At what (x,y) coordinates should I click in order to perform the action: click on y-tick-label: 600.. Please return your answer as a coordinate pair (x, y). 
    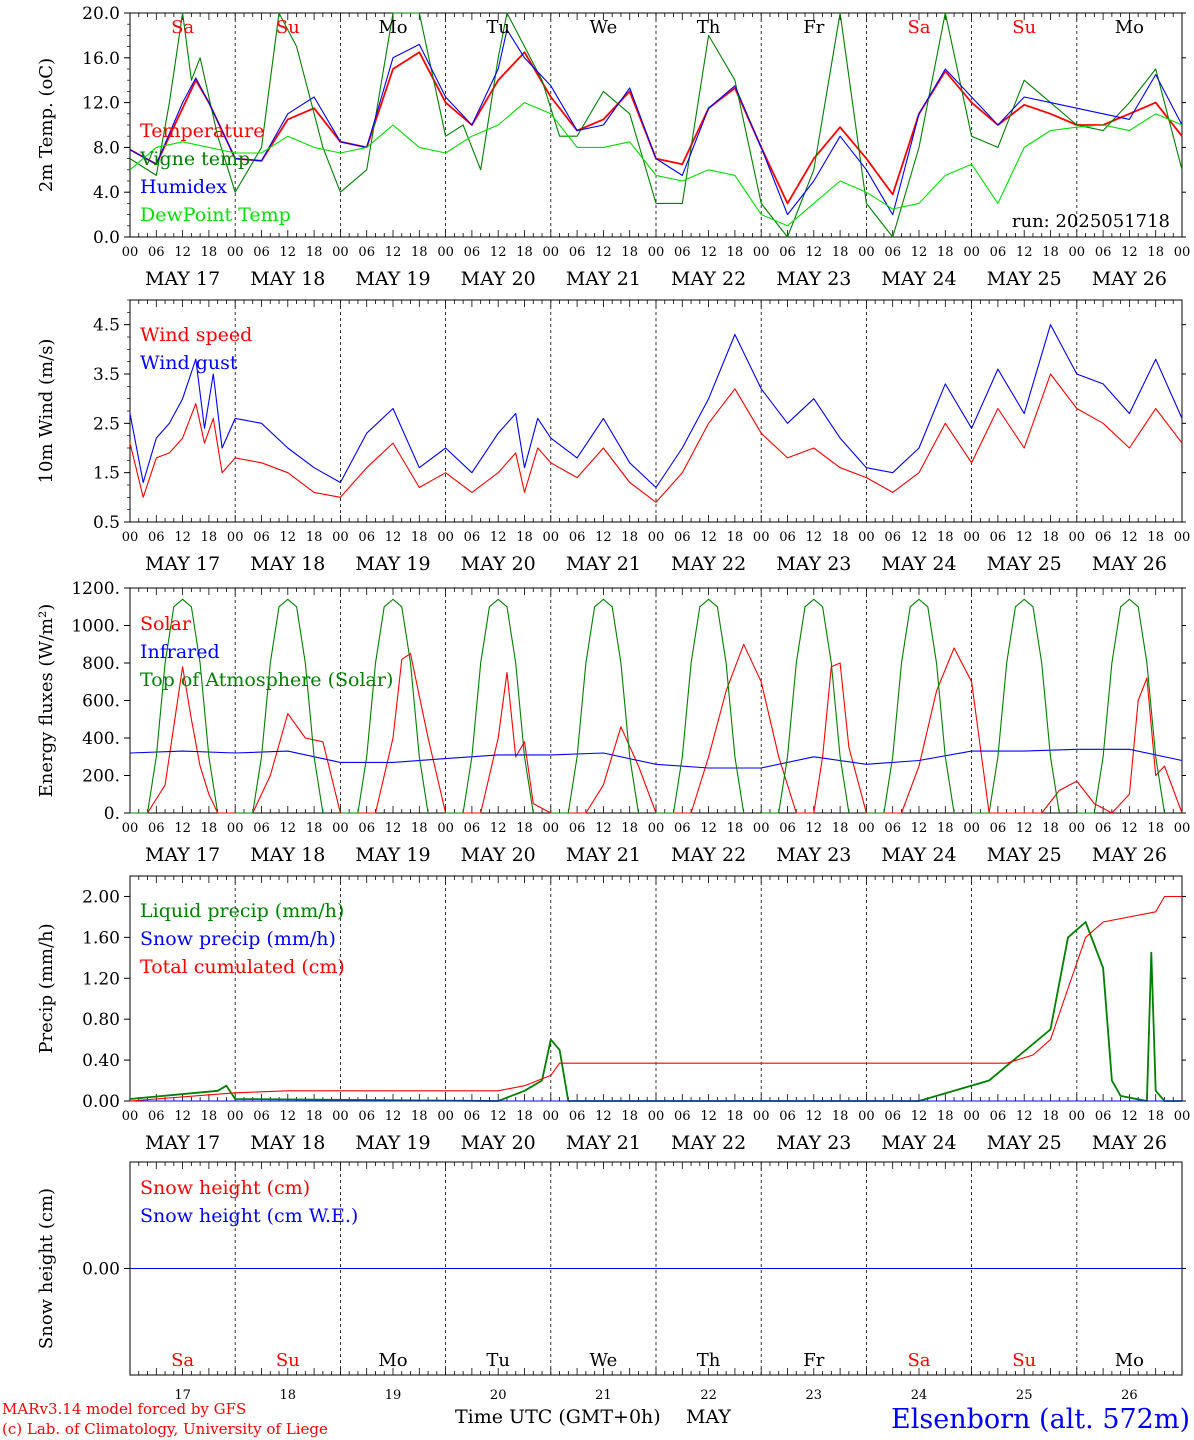
    Looking at the image, I should click on (101, 702).